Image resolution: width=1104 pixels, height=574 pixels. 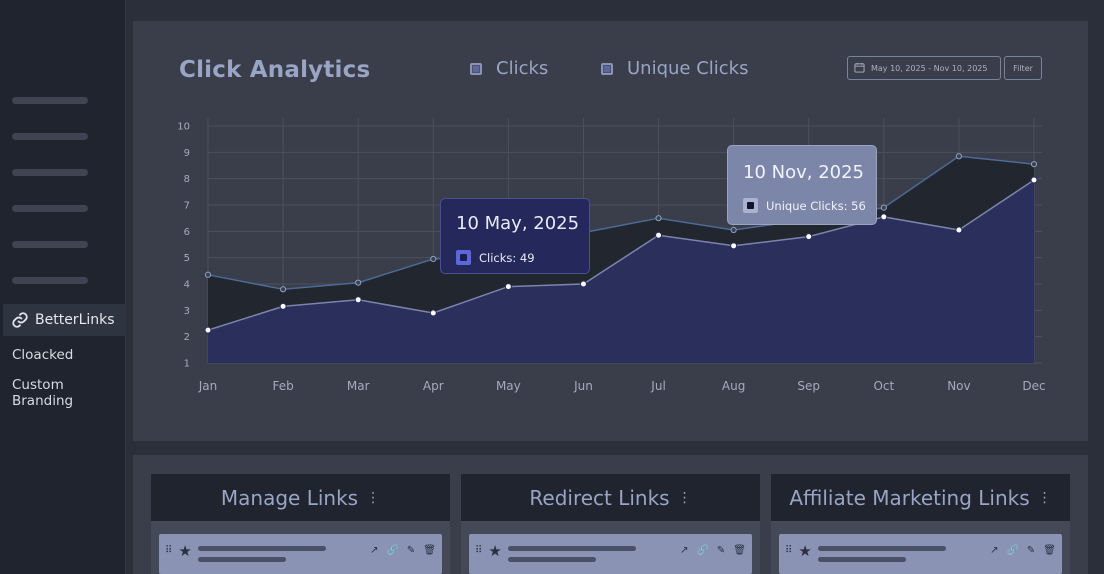 What do you see at coordinates (300, 524) in the screenshot?
I see `card-manage-links: Manage Links ⋮ ⠿ ★ ↗ 🔗 ✎ 🗑` at bounding box center [300, 524].